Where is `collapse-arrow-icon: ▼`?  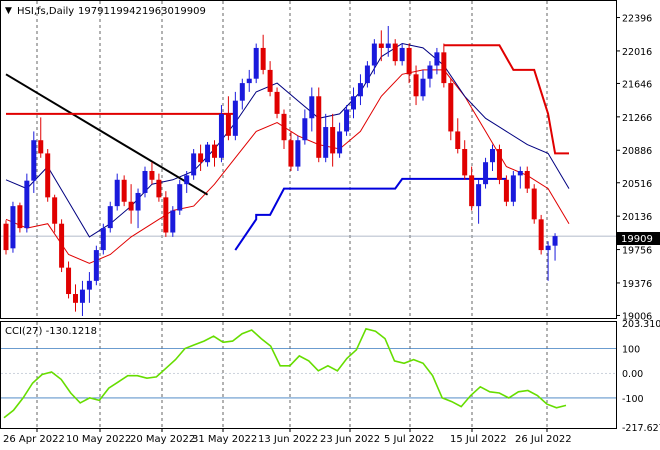
collapse-arrow-icon: ▼ is located at coordinates (8, 11).